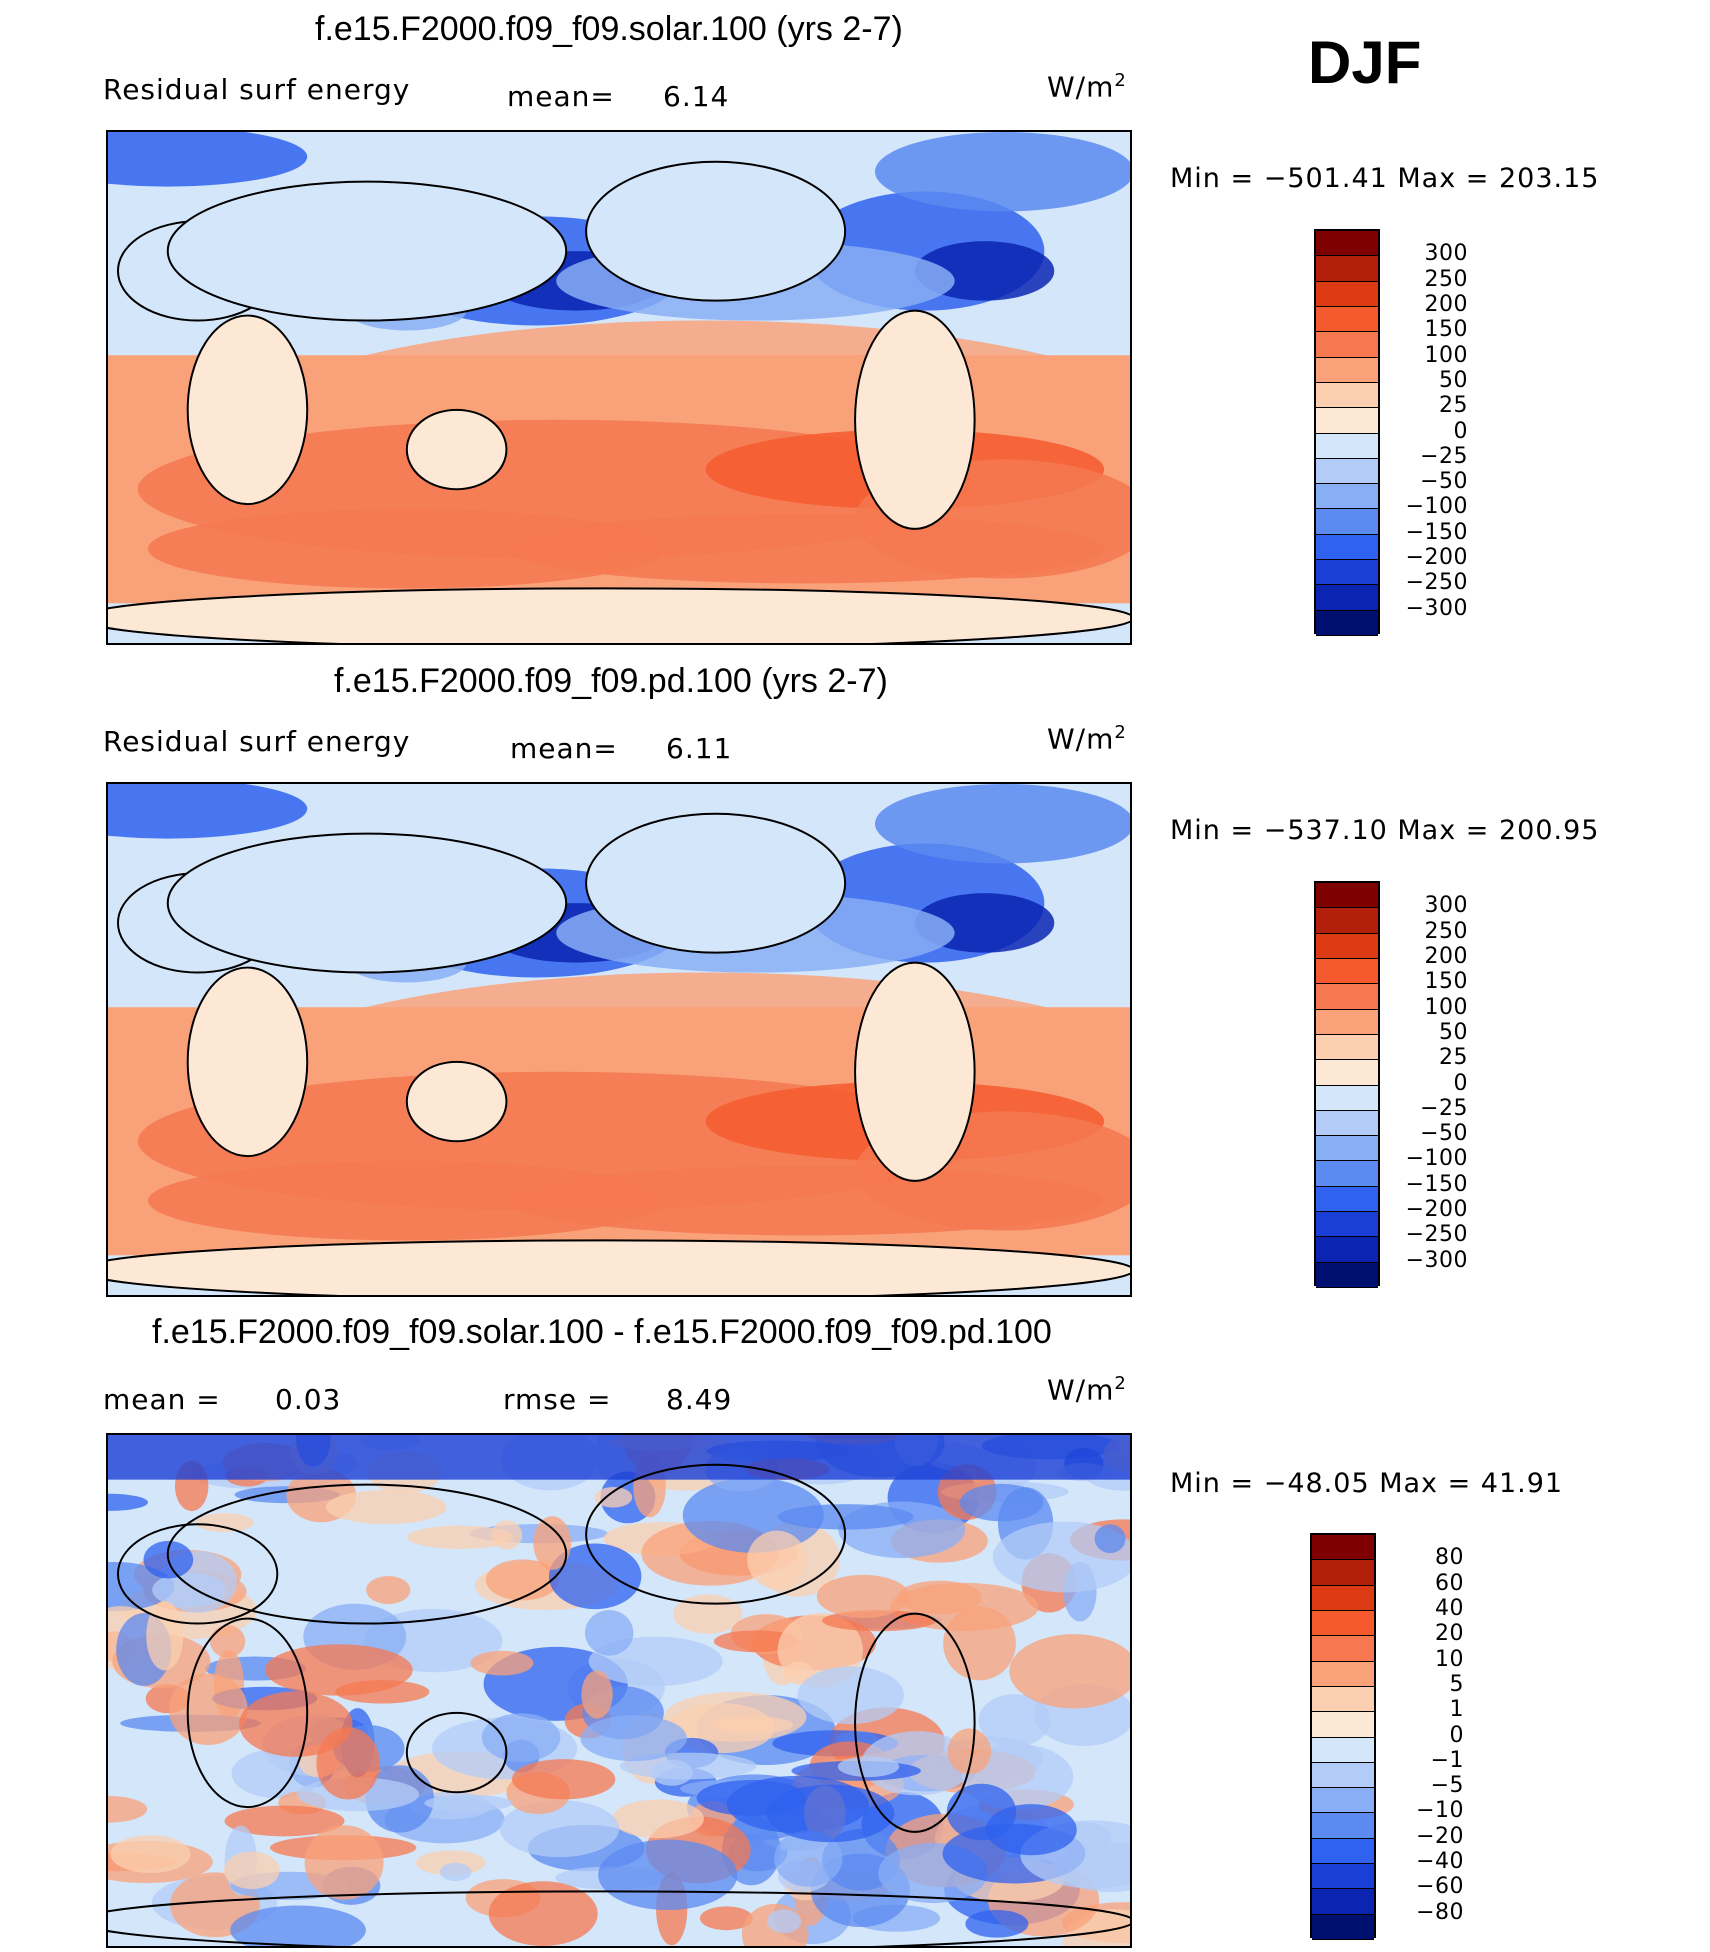  Describe the element at coordinates (1087, 87) in the screenshot. I see `panel-1-units: W/m2` at that location.